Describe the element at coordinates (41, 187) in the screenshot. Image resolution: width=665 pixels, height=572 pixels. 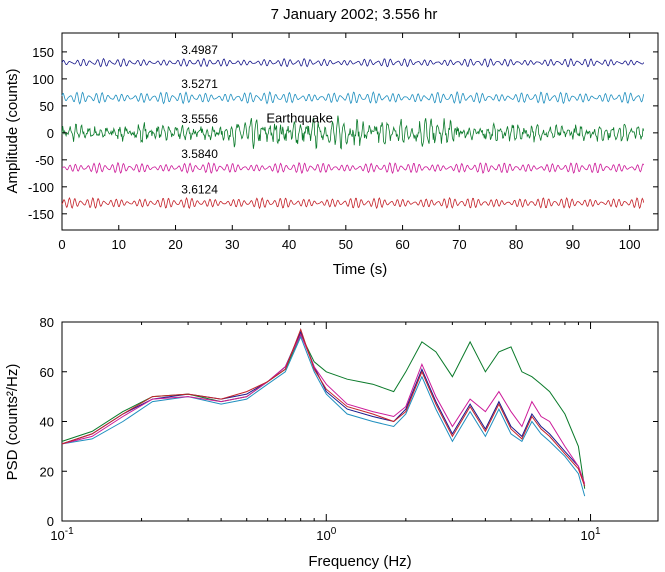
I see `amplitude-tick-label: -100` at that location.